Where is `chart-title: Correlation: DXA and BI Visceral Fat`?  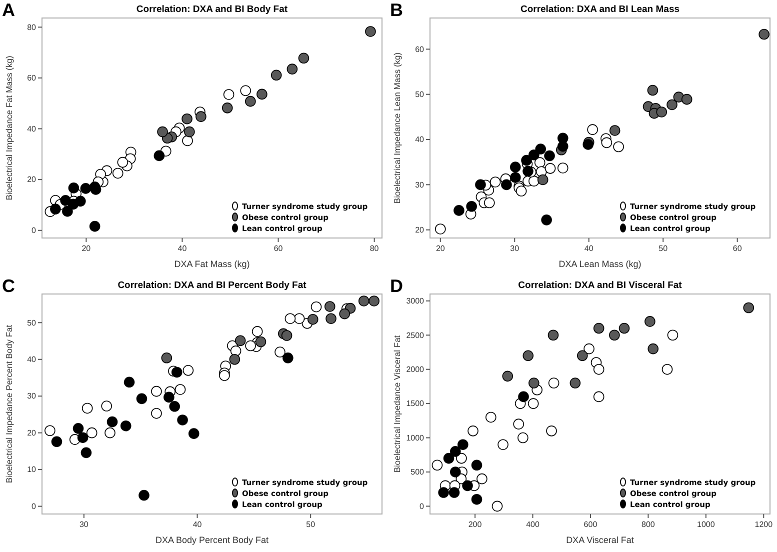 chart-title: Correlation: DXA and BI Visceral Fat is located at coordinates (600, 285).